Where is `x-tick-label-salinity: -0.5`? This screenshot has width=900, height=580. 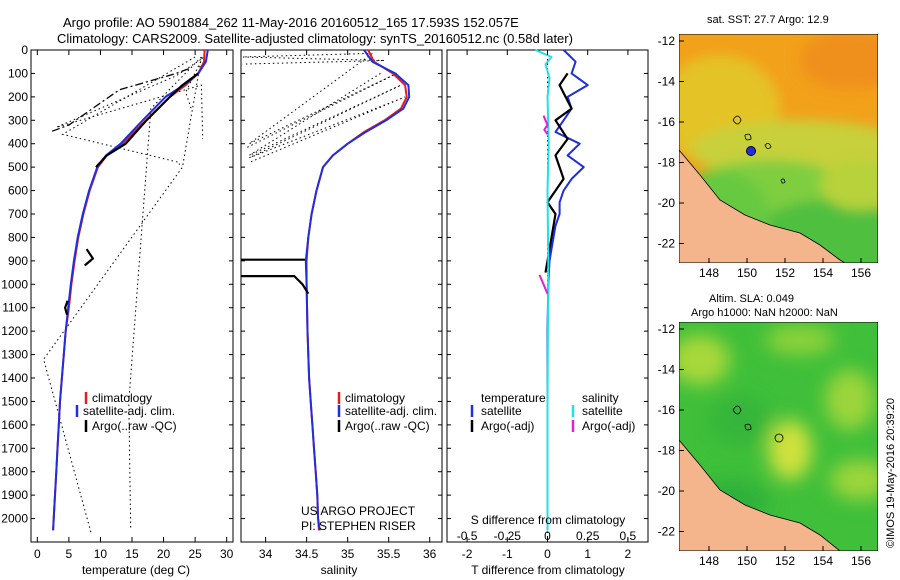 x-tick-label-salinity: -0.5 is located at coordinates (467, 536).